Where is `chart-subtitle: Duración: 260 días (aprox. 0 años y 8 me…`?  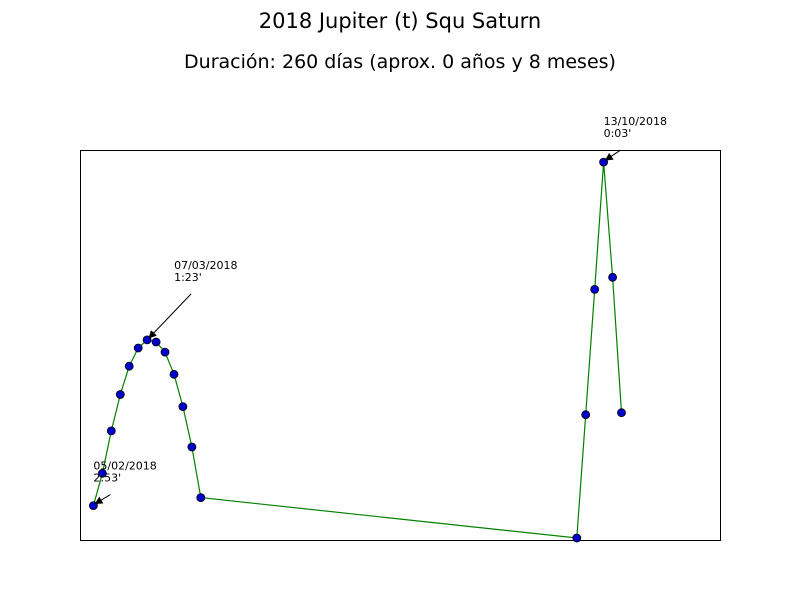 chart-subtitle: Duración: 260 días (aprox. 0 años y 8 me… is located at coordinates (400, 62).